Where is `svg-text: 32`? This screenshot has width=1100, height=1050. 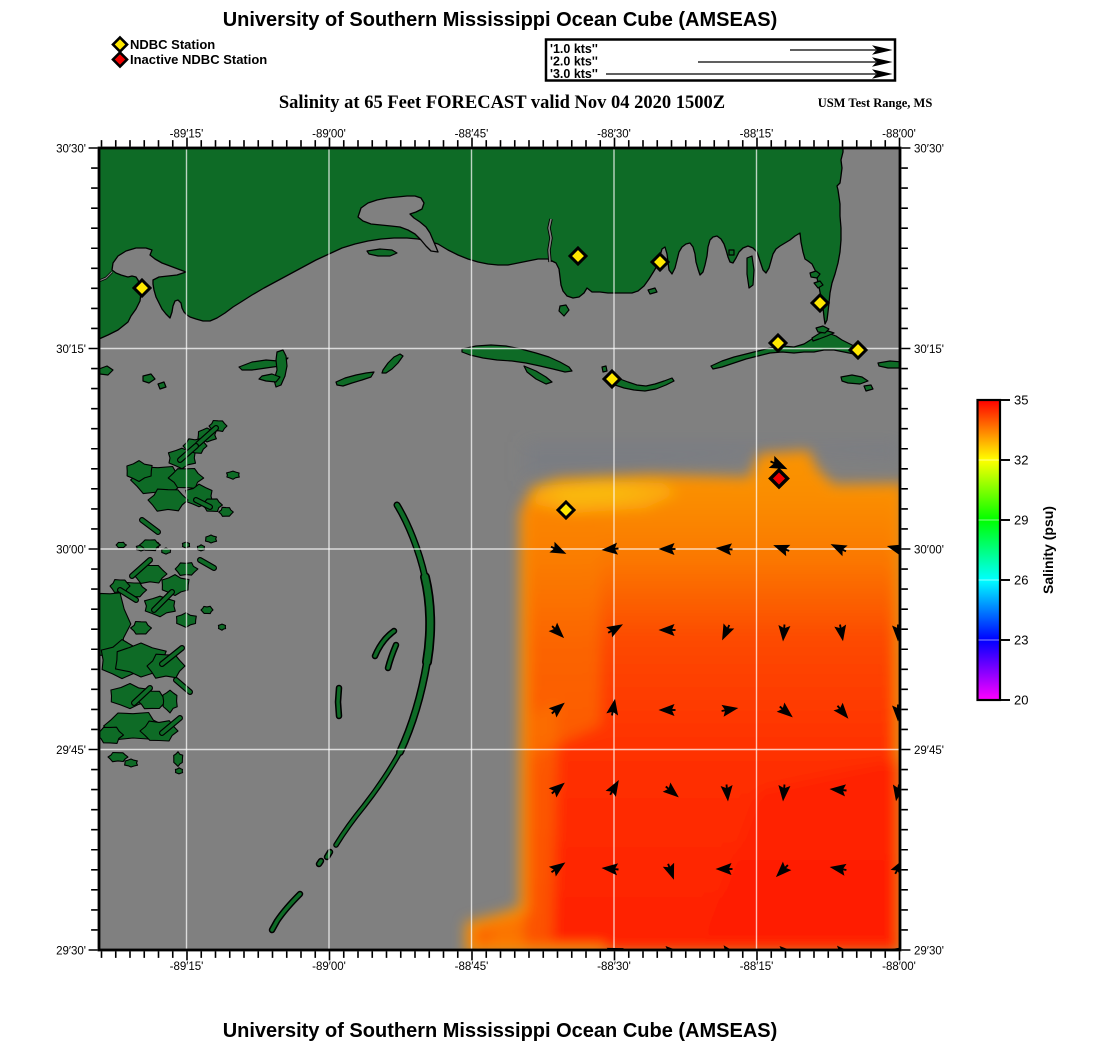 svg-text: 32 is located at coordinates (1021, 460).